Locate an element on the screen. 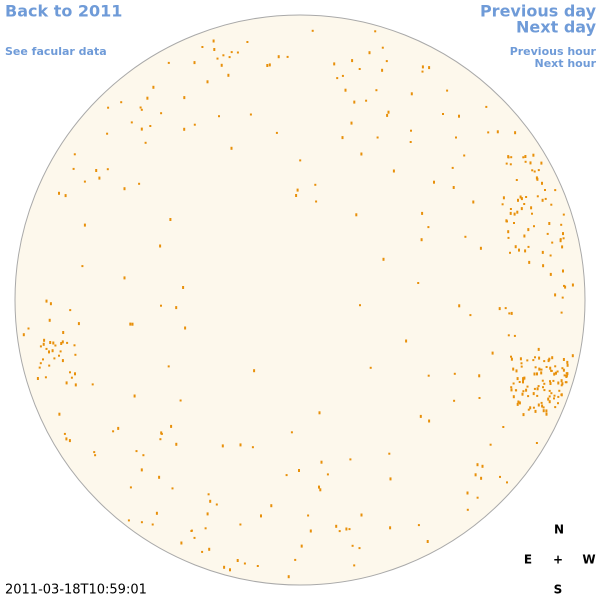 The height and width of the screenshot is (600, 600). back-link: Back to 2011 is located at coordinates (63, 11).